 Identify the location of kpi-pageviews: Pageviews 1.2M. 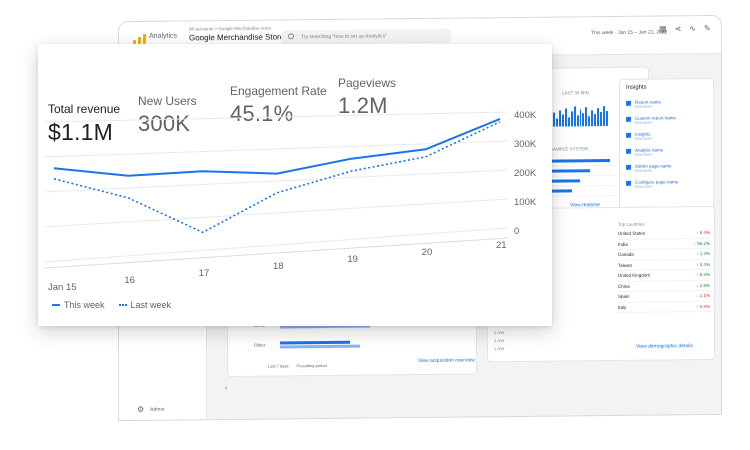
(367, 97).